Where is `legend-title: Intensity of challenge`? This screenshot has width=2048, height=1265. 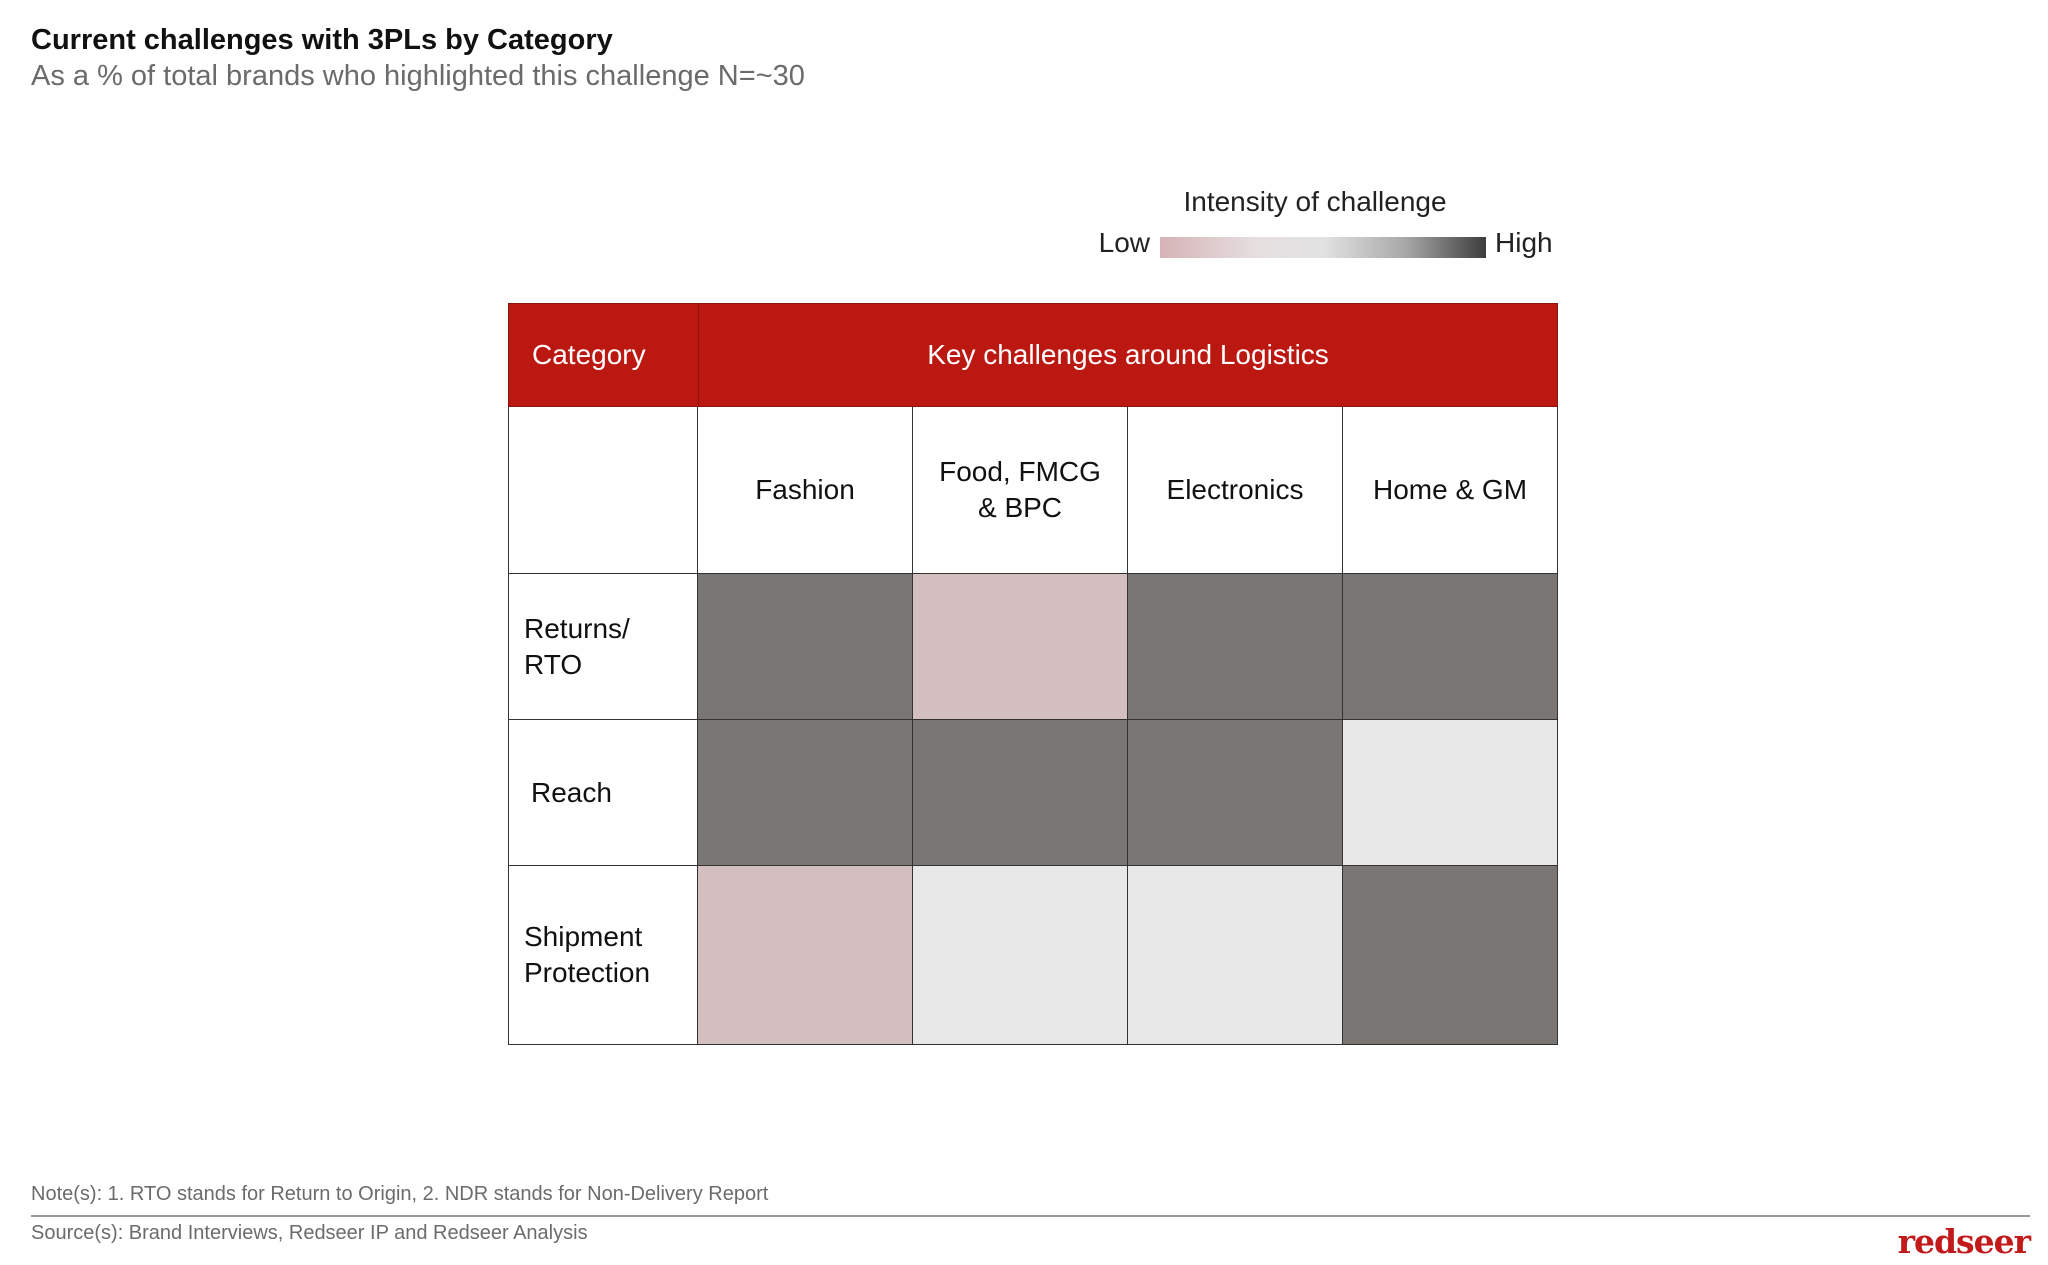
legend-title: Intensity of challenge is located at coordinates (1315, 201).